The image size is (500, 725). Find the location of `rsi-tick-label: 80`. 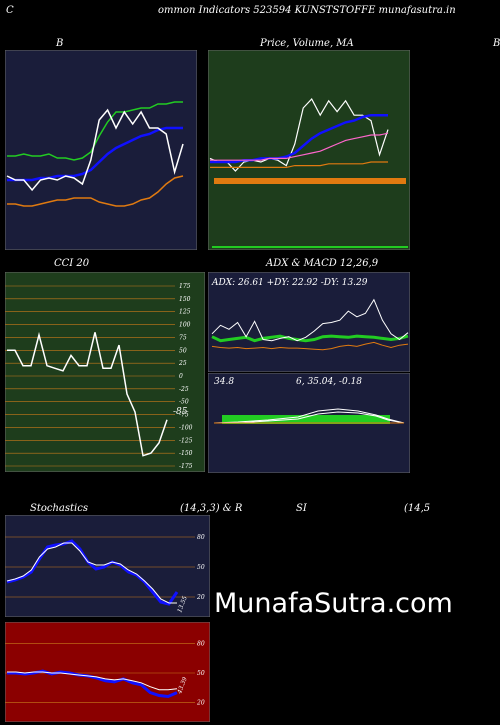

rsi-tick-label: 80 is located at coordinates (201, 644).